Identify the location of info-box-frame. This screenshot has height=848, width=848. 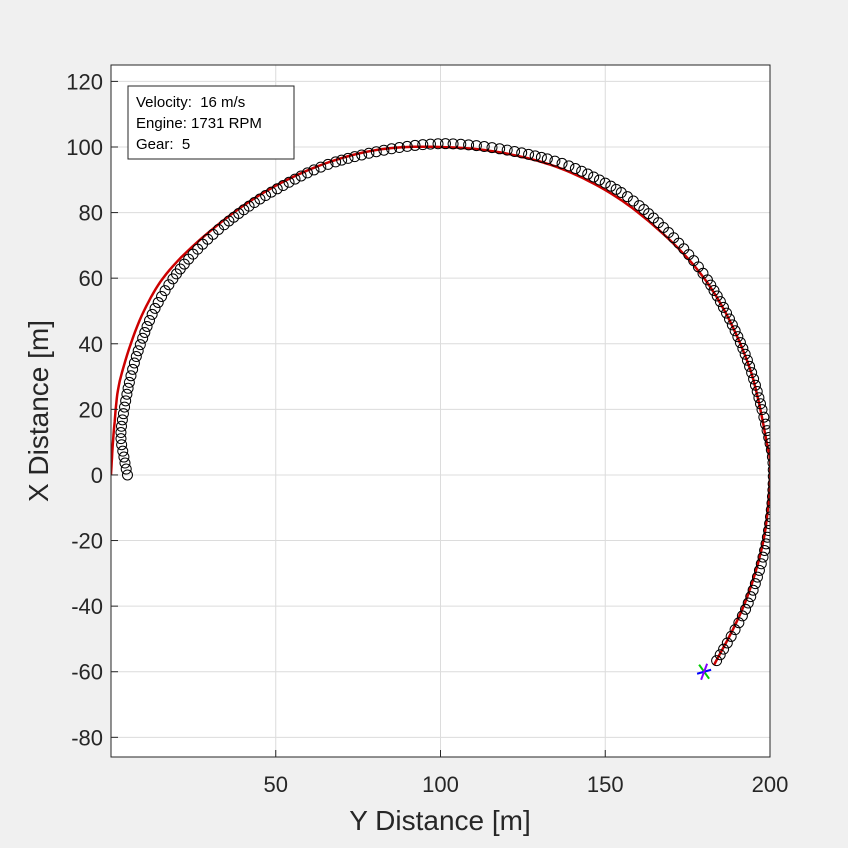
(211, 122).